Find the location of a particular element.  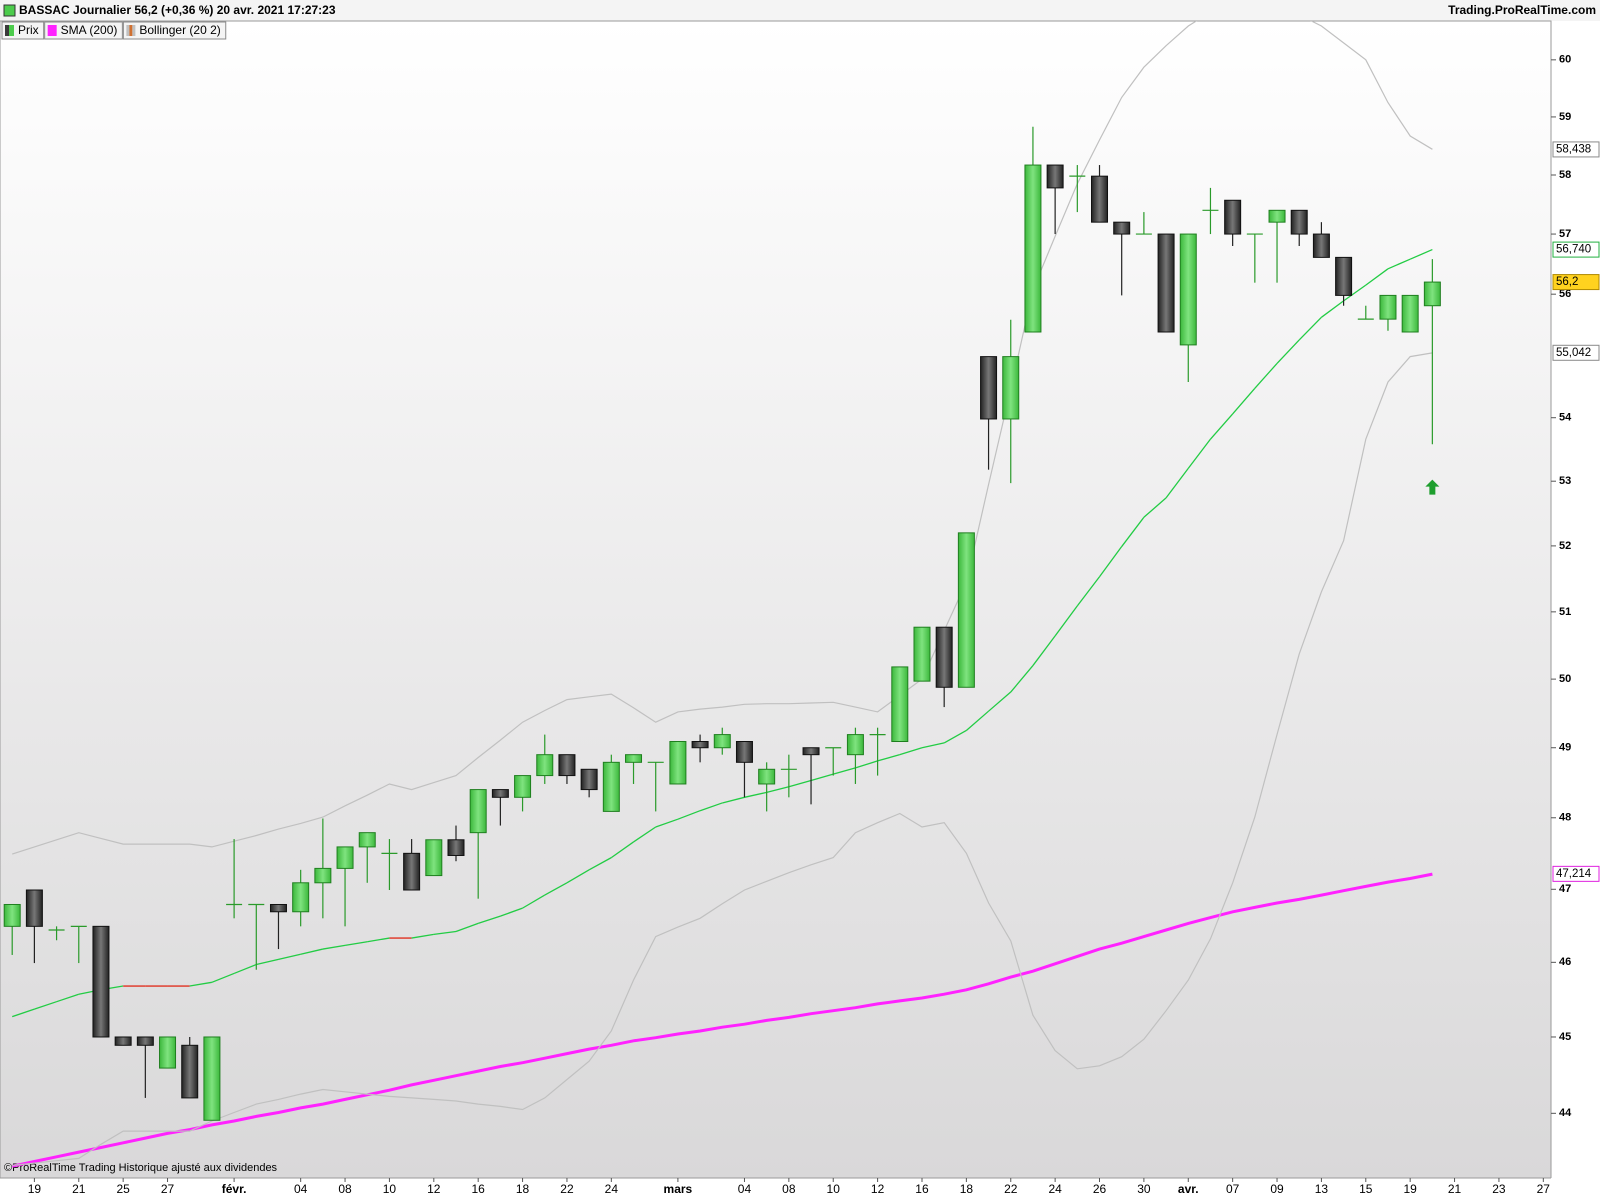

price-label: 56,740 is located at coordinates (1573, 250).